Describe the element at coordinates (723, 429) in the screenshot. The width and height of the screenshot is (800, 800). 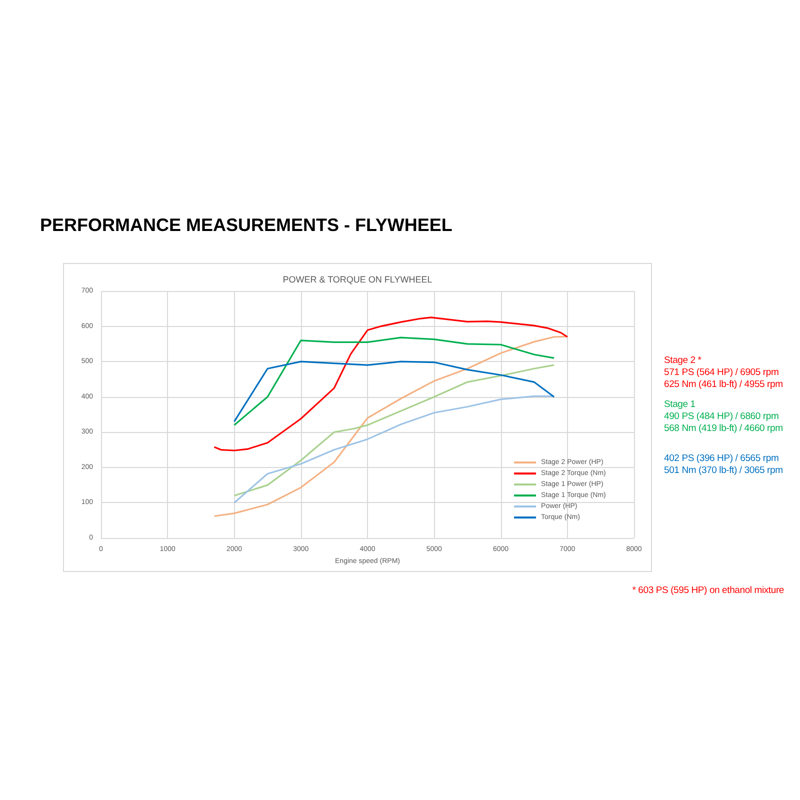
I see `text: 568 Nm (419 lb-ft) / 4660 rpm` at that location.